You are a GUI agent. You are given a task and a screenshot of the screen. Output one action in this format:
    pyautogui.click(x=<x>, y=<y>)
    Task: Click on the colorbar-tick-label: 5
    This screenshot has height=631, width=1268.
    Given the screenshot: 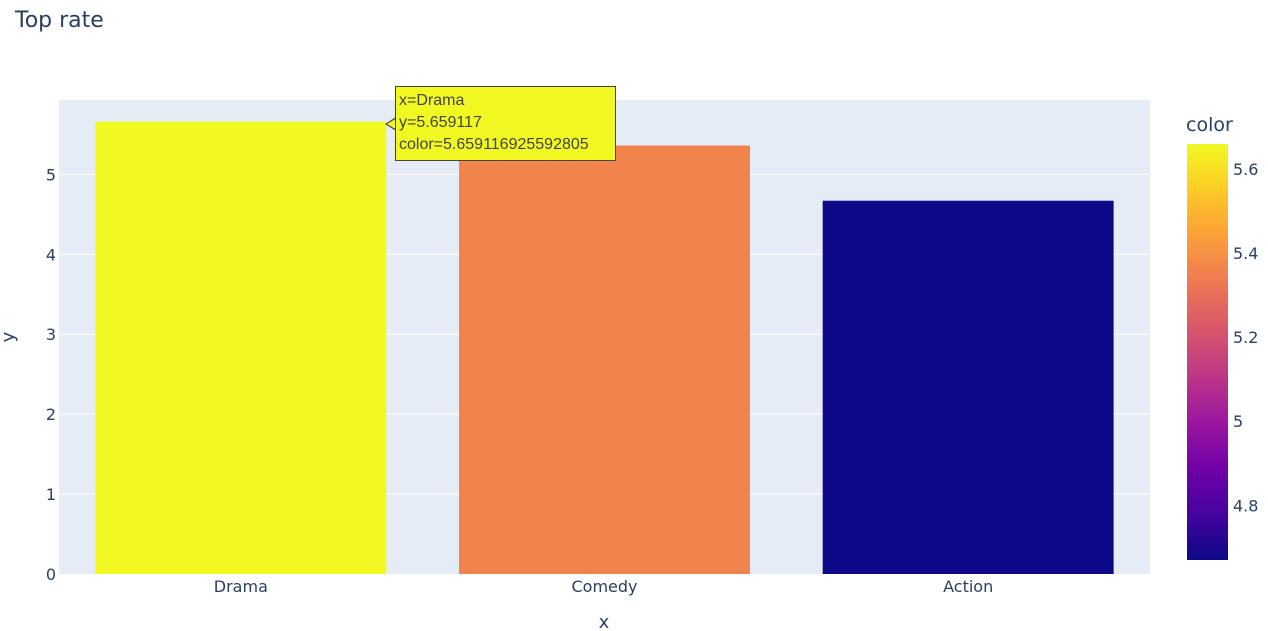 What is the action you would take?
    pyautogui.click(x=1238, y=421)
    